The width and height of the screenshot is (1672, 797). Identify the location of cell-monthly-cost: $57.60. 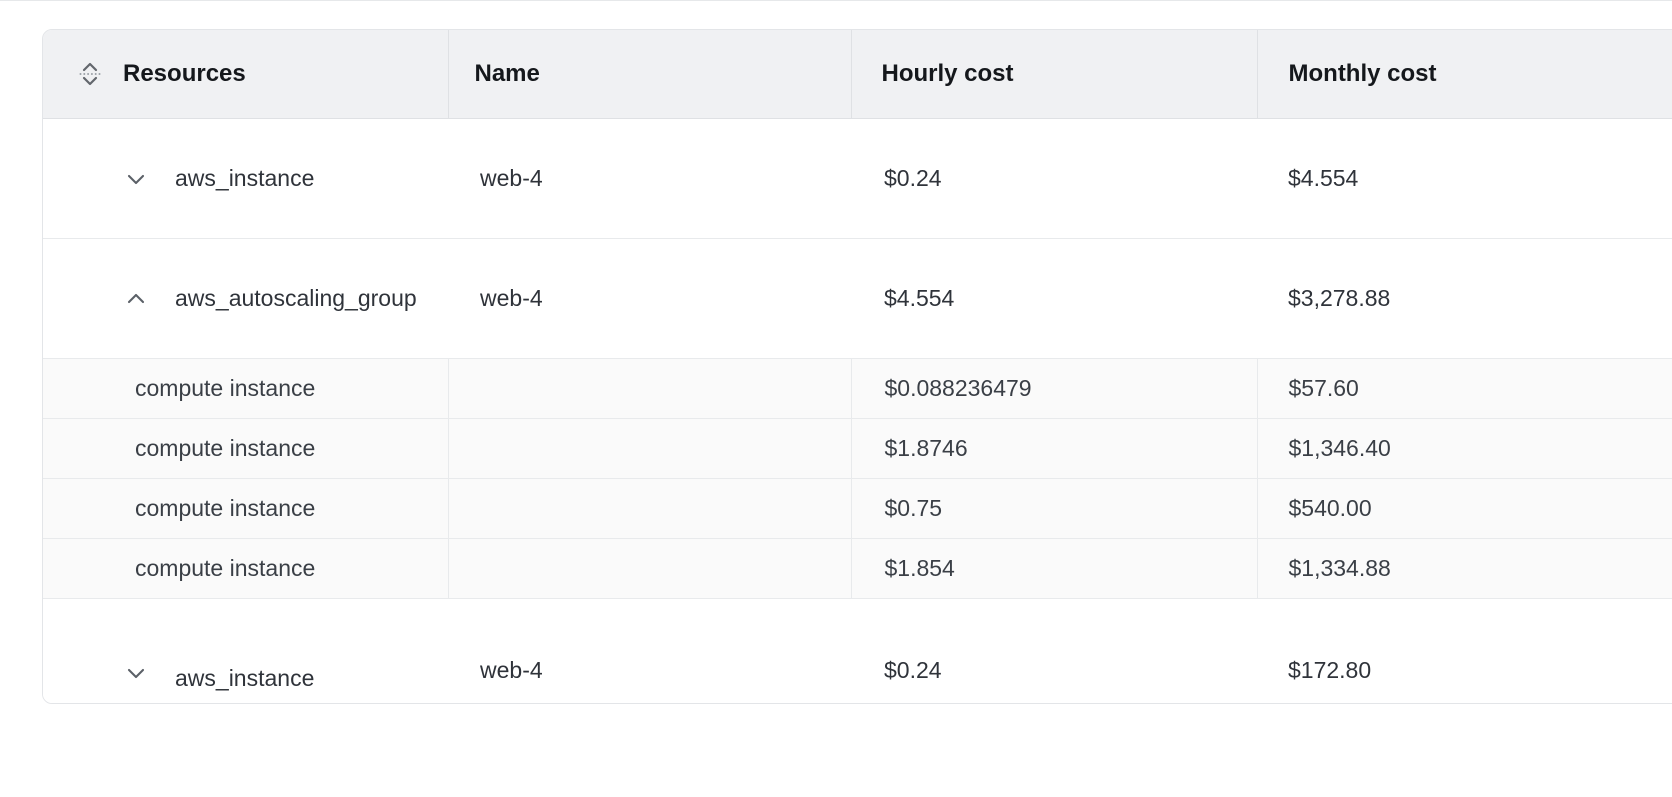
(1464, 388).